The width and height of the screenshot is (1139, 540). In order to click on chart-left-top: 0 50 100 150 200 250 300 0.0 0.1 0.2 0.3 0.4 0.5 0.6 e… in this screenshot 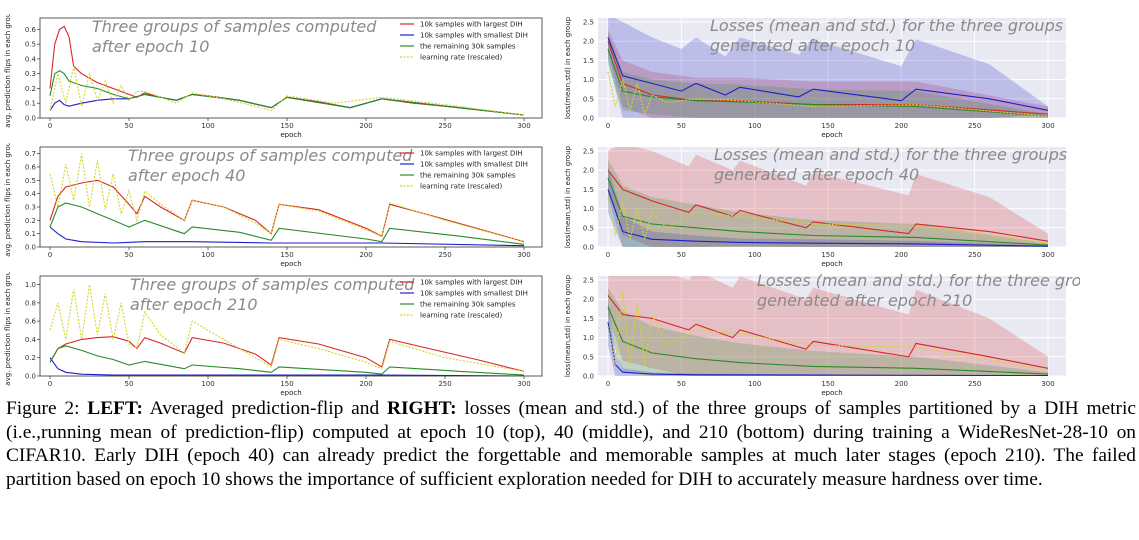, I will do `click(274, 76)`.